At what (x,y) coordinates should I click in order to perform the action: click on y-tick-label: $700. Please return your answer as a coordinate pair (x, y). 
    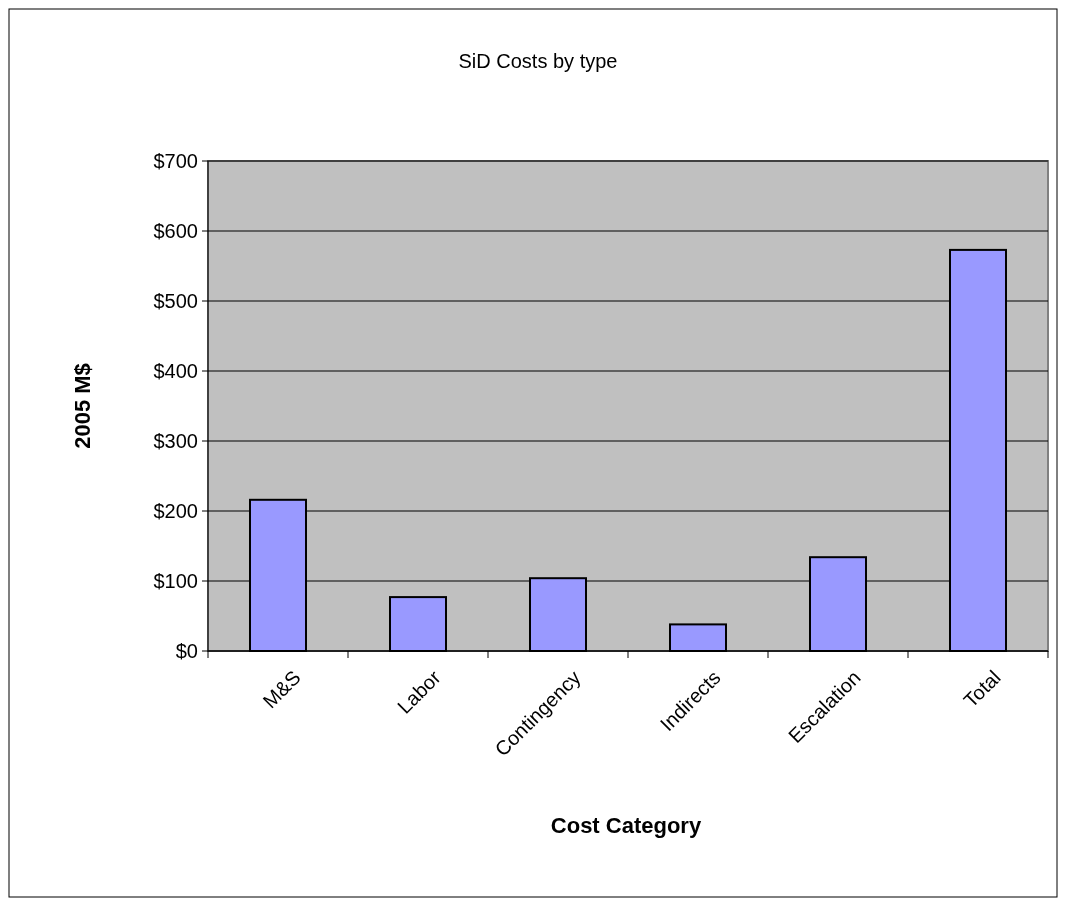
    Looking at the image, I should click on (175, 161).